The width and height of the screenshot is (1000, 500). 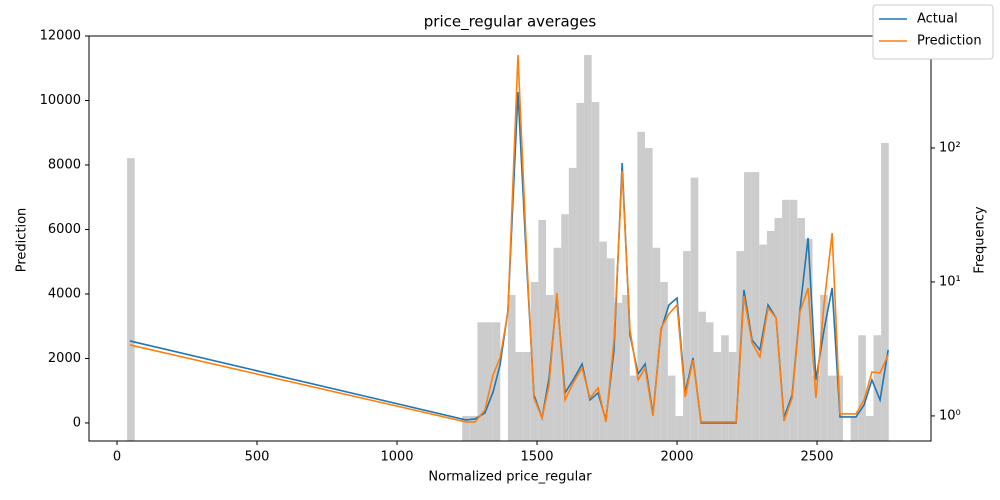 What do you see at coordinates (77, 422) in the screenshot?
I see `y-tick-label: 0` at bounding box center [77, 422].